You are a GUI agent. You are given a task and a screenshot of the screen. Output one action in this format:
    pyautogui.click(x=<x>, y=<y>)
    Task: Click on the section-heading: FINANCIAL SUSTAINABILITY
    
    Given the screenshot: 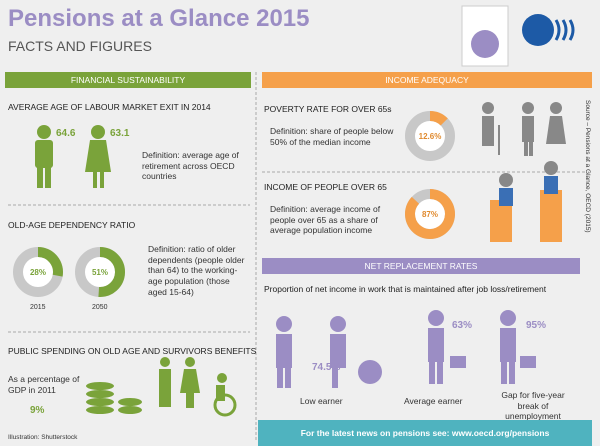 What is the action you would take?
    pyautogui.click(x=128, y=80)
    